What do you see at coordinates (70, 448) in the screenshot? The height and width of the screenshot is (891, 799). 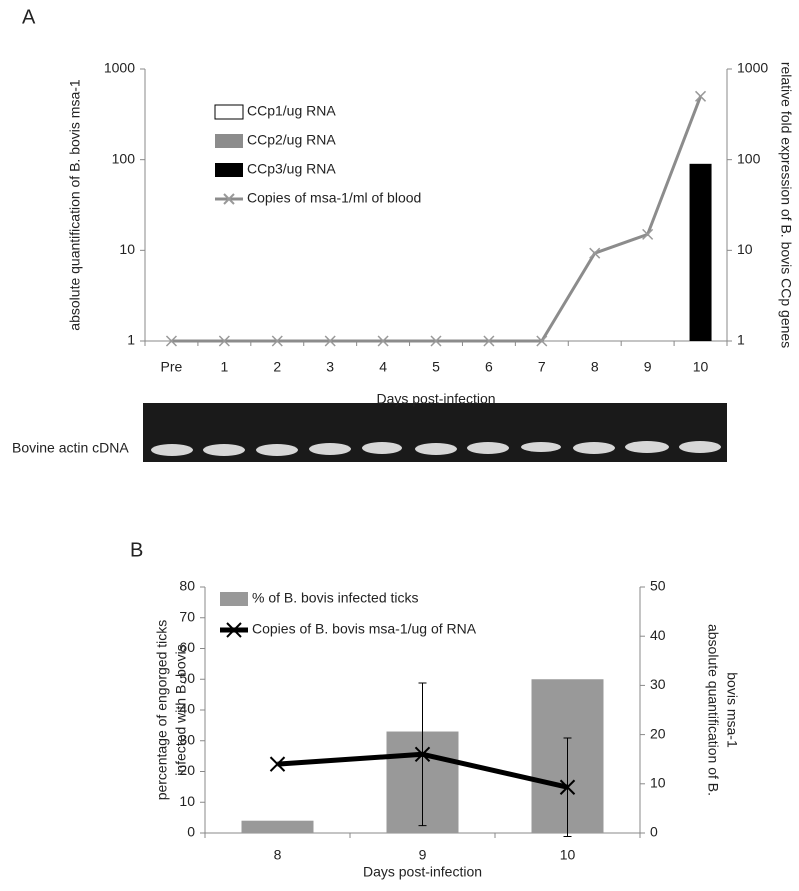 I see `gel-label: Bovine actin cDNA` at bounding box center [70, 448].